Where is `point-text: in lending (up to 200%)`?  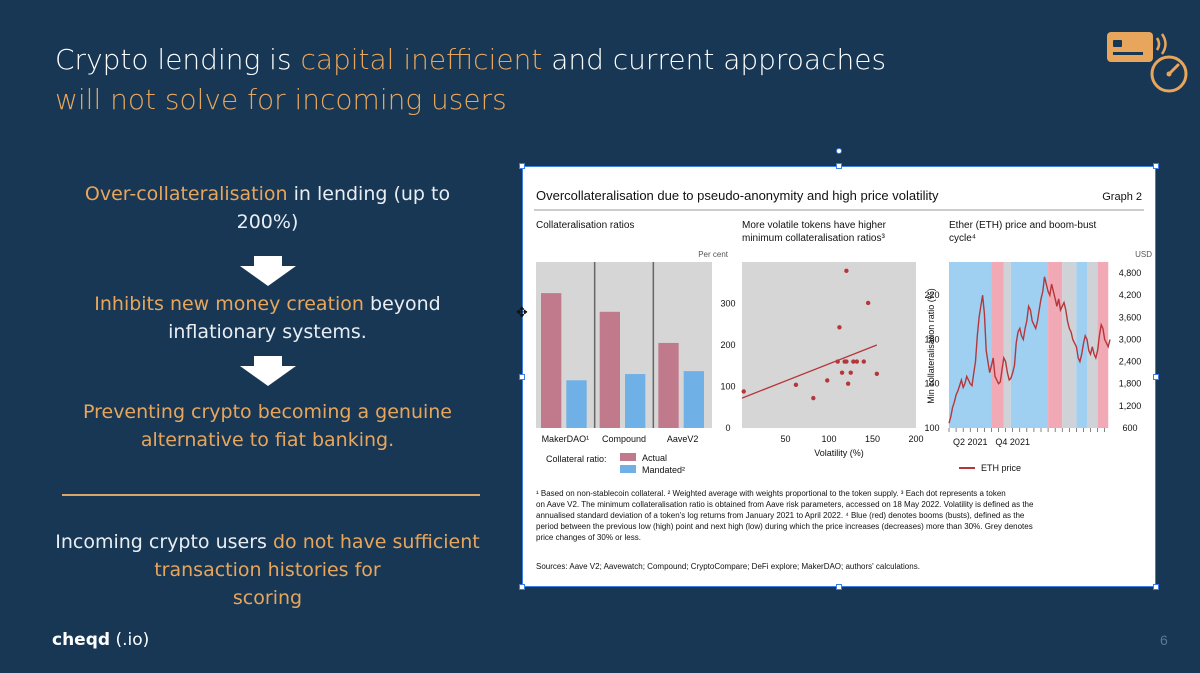 point-text: in lending (up to 200%) is located at coordinates (343, 208).